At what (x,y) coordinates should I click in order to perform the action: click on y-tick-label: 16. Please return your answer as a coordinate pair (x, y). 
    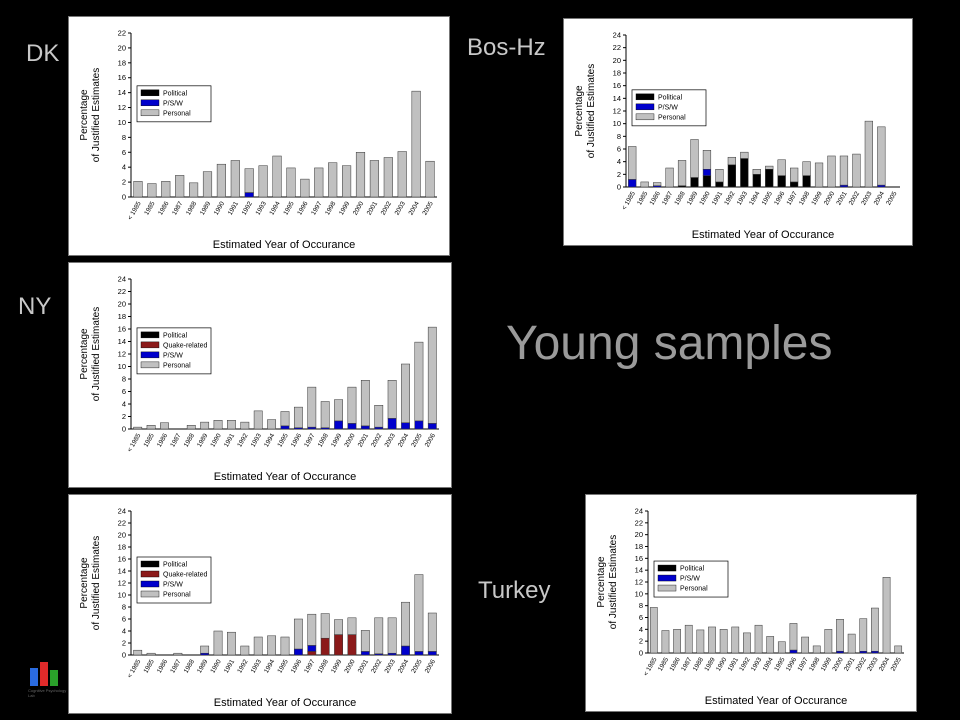
    Looking at the image, I should click on (122, 329).